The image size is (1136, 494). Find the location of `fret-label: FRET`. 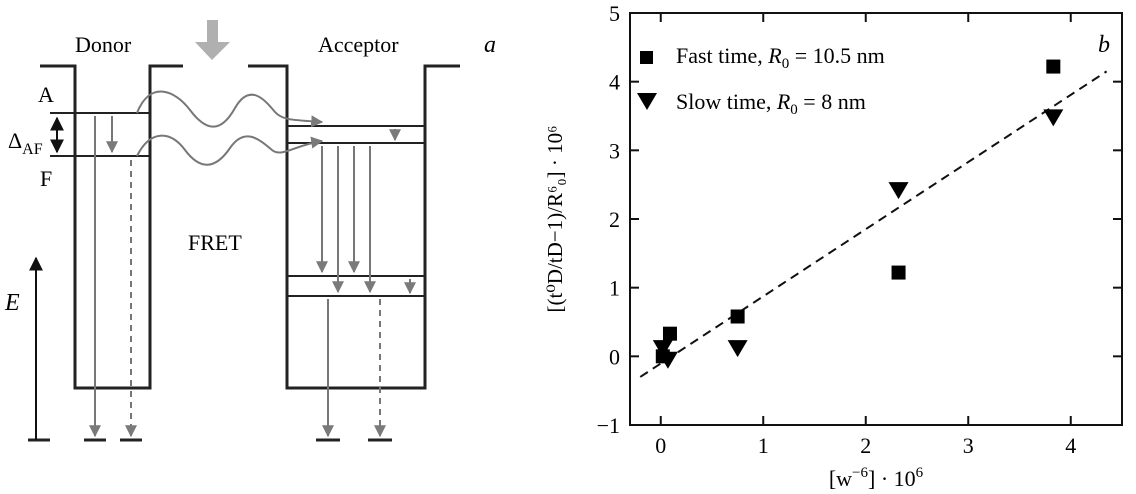

fret-label: FRET is located at coordinates (215, 242).